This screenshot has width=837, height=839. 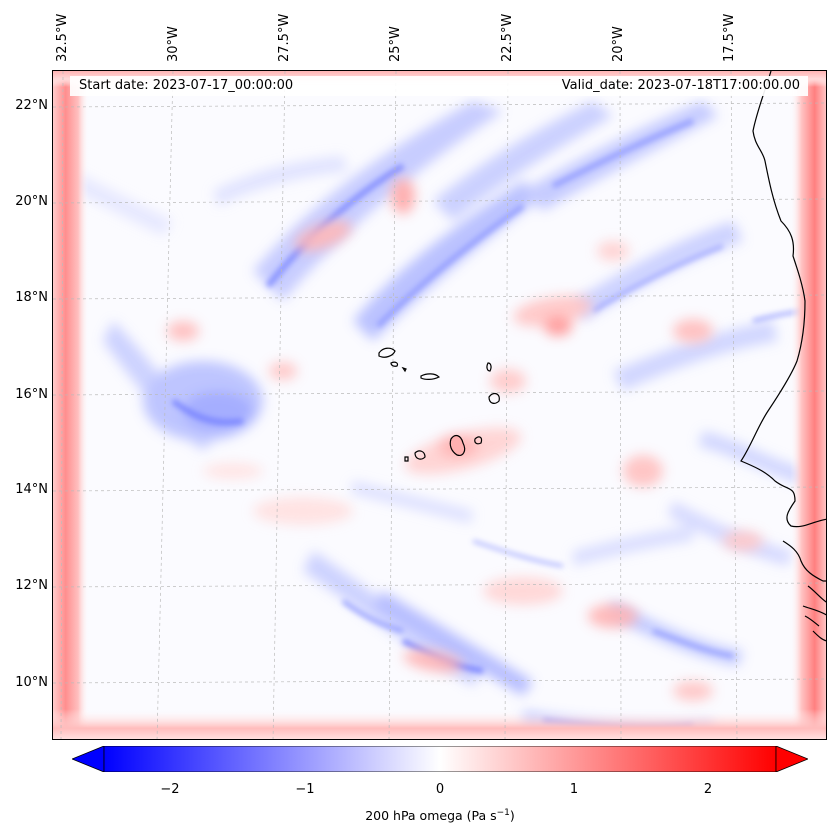 I want to click on island-sao-nicolau, so click(x=430, y=376).